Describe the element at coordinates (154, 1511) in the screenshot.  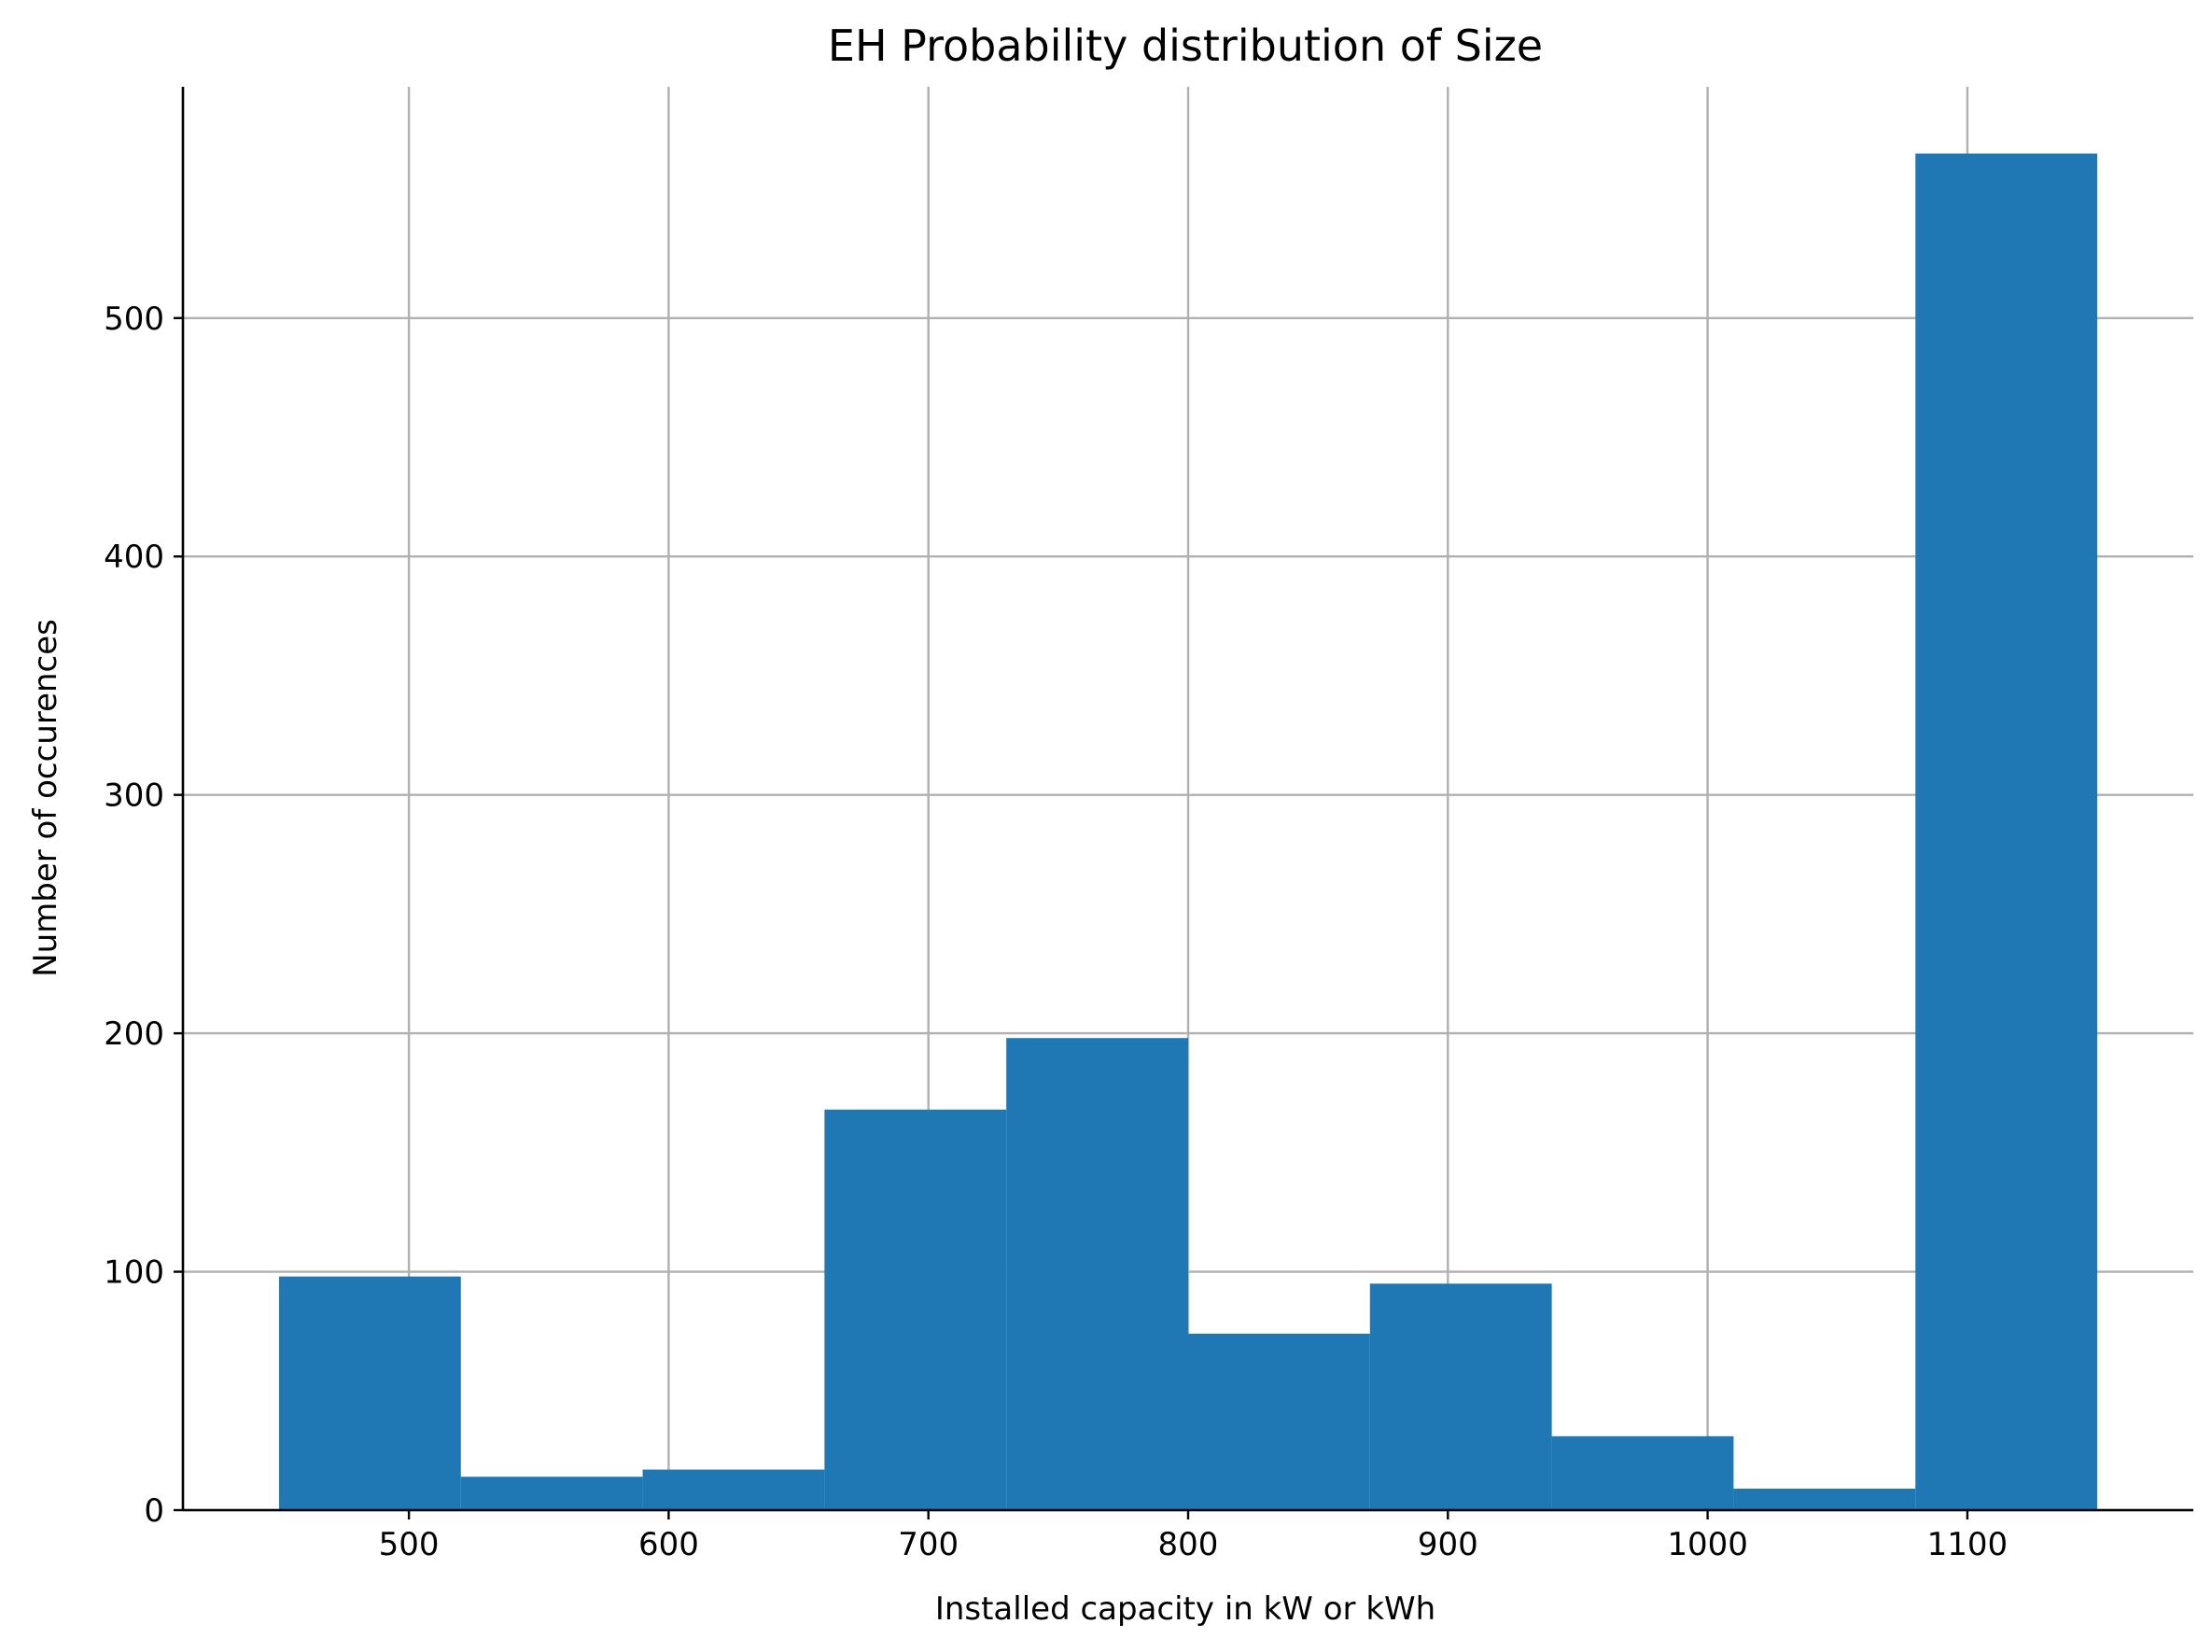
I see `y-tick-label-0: 0` at that location.